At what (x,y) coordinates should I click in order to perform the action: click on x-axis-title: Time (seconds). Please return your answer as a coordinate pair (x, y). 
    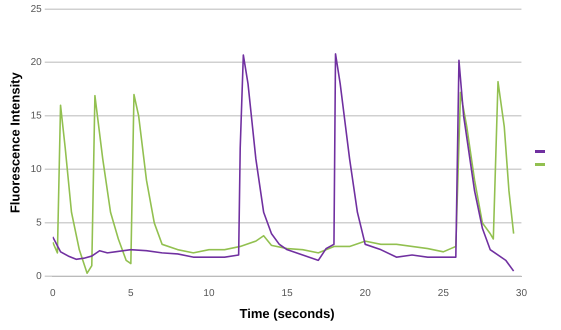
    Looking at the image, I should click on (287, 313).